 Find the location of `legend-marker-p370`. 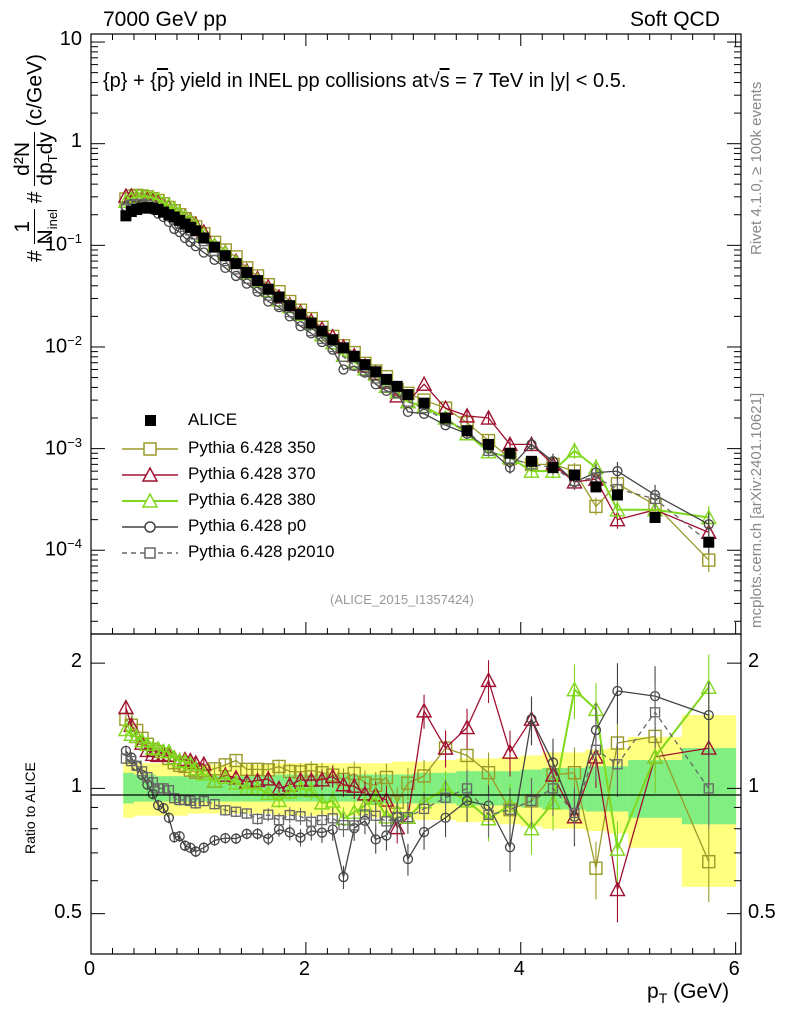

legend-marker-p370 is located at coordinates (150, 474).